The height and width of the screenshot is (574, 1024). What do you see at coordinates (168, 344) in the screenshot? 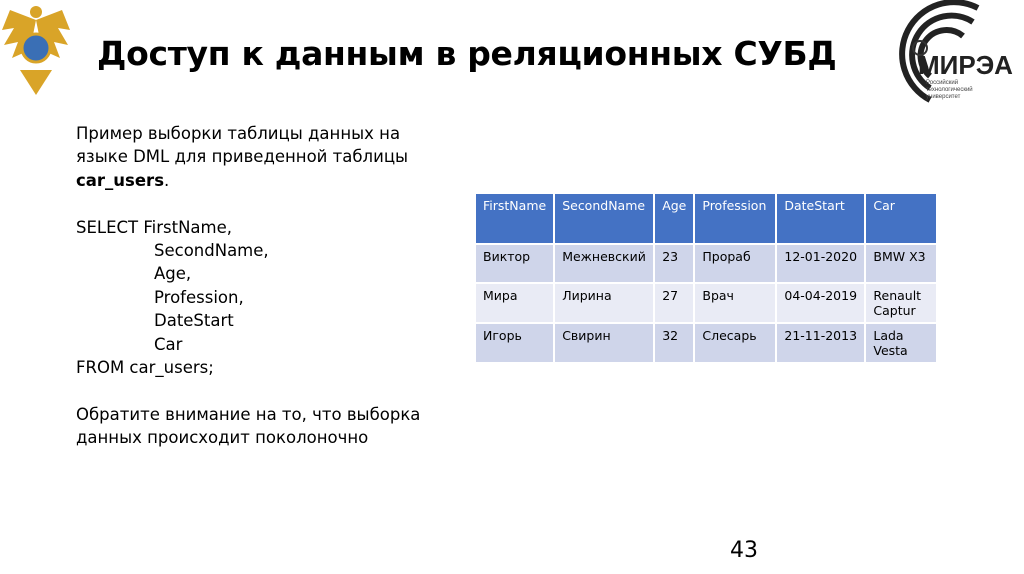
I see `sql-line: Car` at bounding box center [168, 344].